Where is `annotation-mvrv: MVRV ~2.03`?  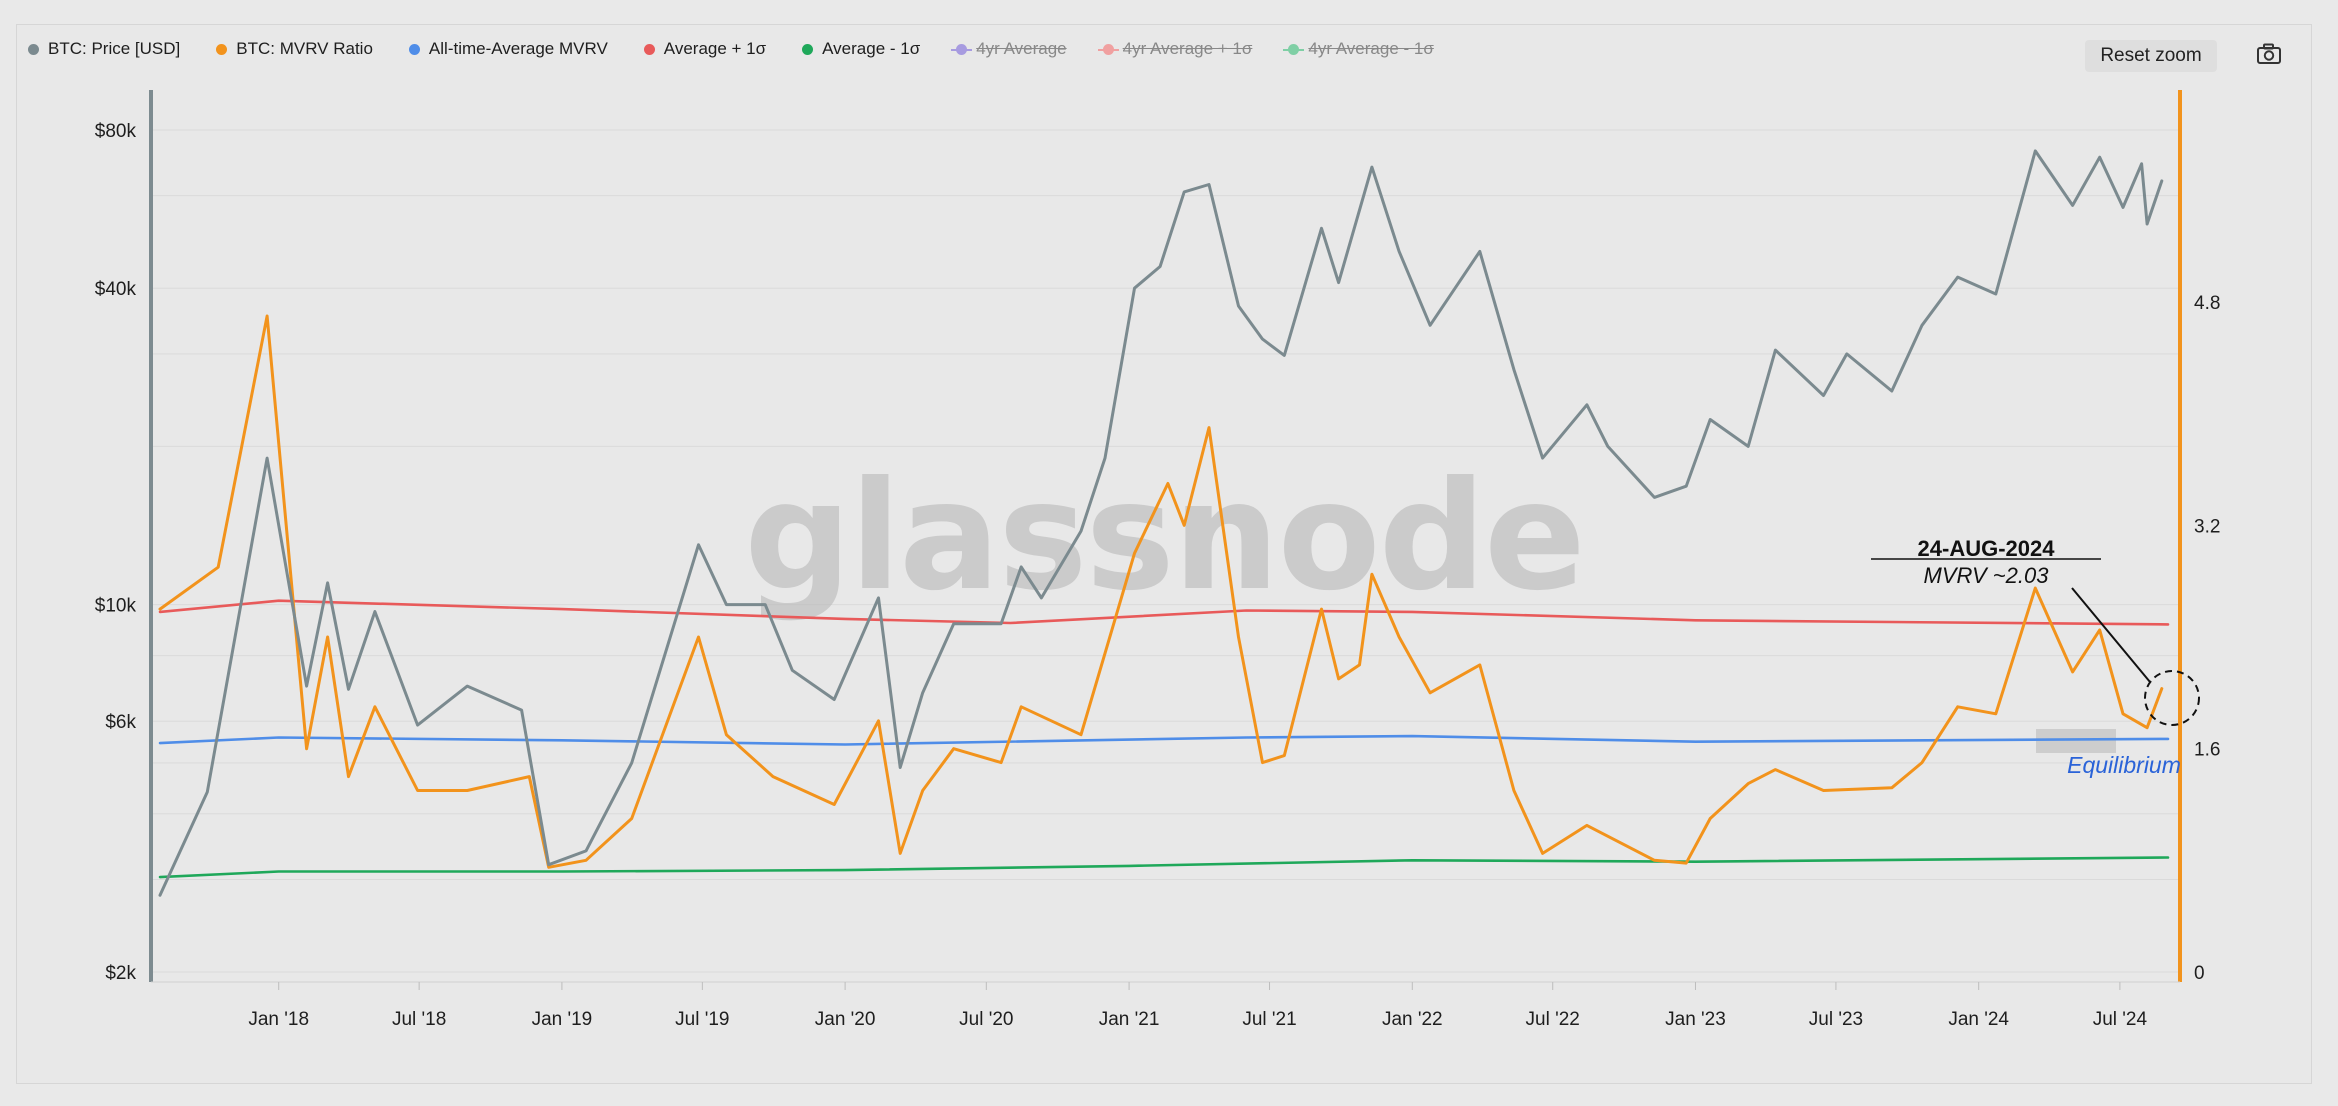 annotation-mvrv: MVRV ~2.03 is located at coordinates (1987, 575).